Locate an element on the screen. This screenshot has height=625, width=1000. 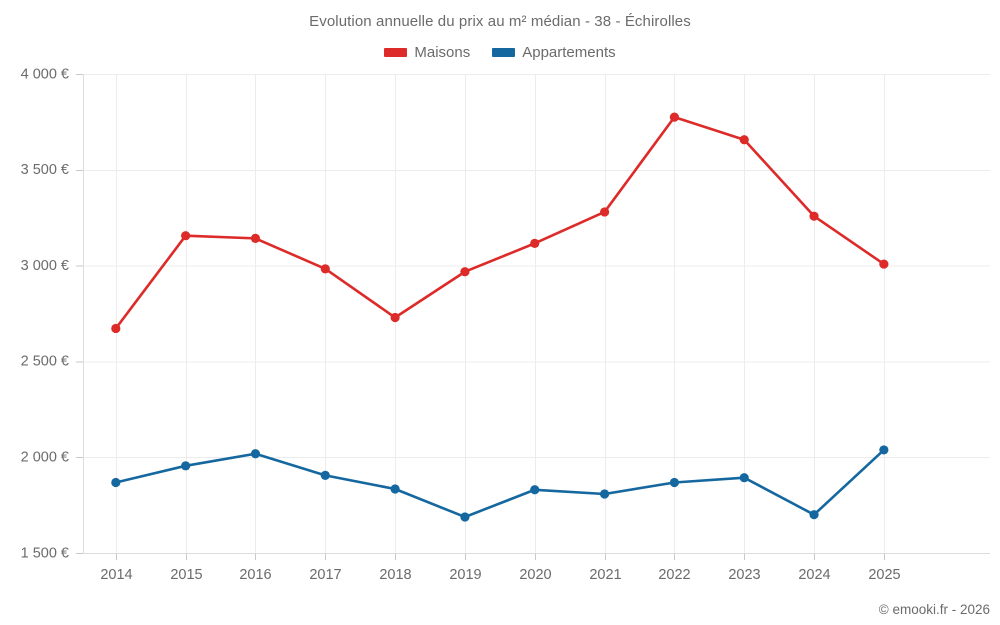
data-point-maisons-2019 is located at coordinates (465, 272).